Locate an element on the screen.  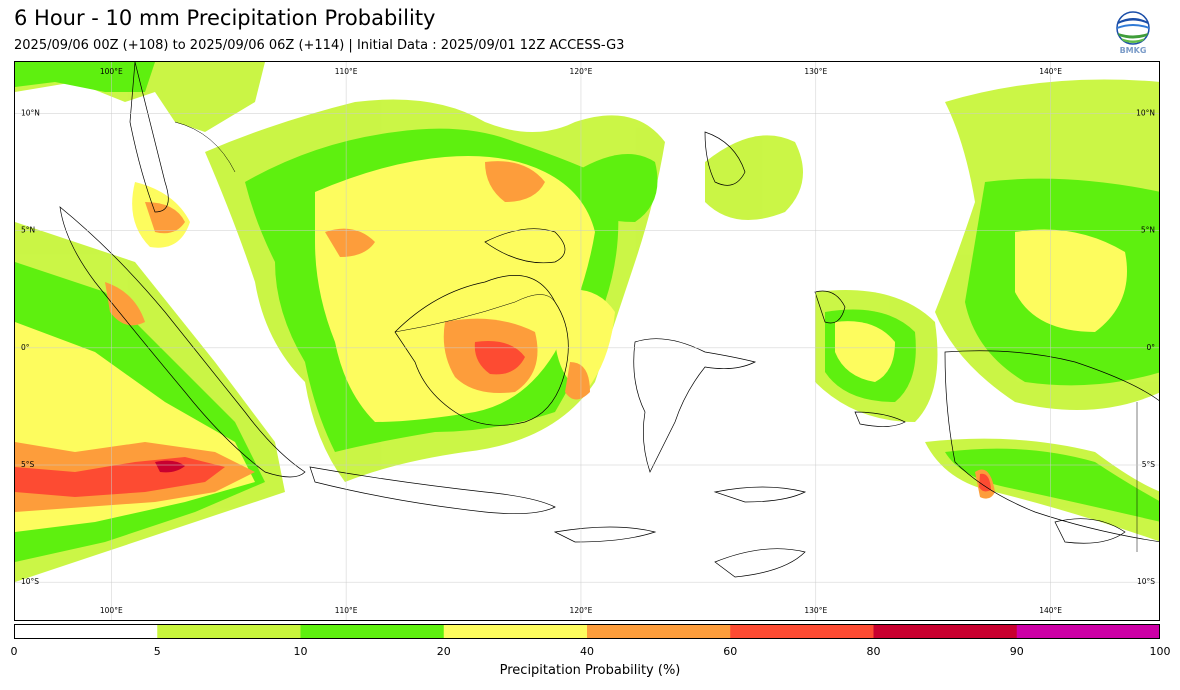
colorbar-tick-label: 80 is located at coordinates (873, 651).